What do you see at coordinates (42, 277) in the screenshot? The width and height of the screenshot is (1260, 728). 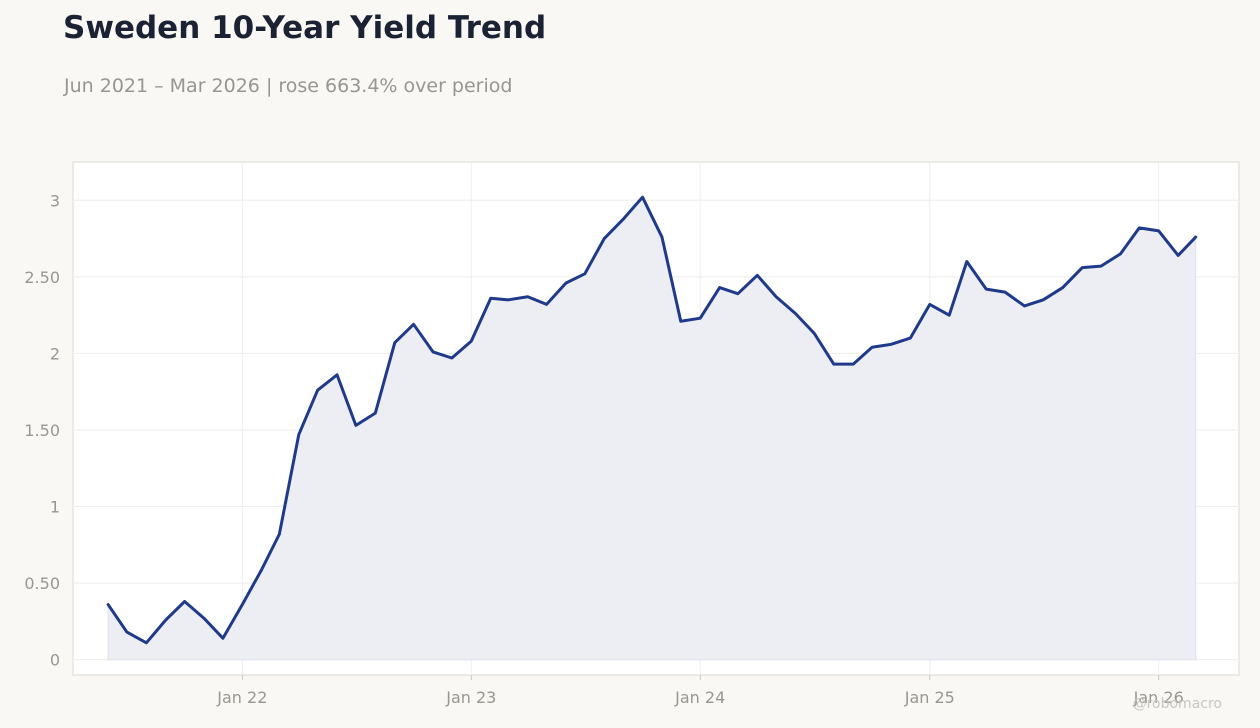 I see `y-tick-label: 2.50` at bounding box center [42, 277].